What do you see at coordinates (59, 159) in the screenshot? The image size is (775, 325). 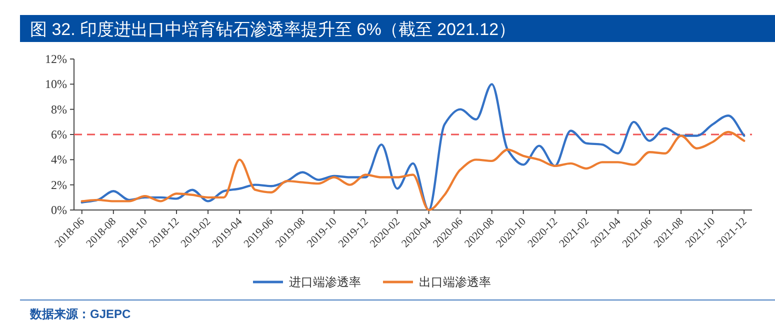 I see `y-tick-label: 4%` at bounding box center [59, 159].